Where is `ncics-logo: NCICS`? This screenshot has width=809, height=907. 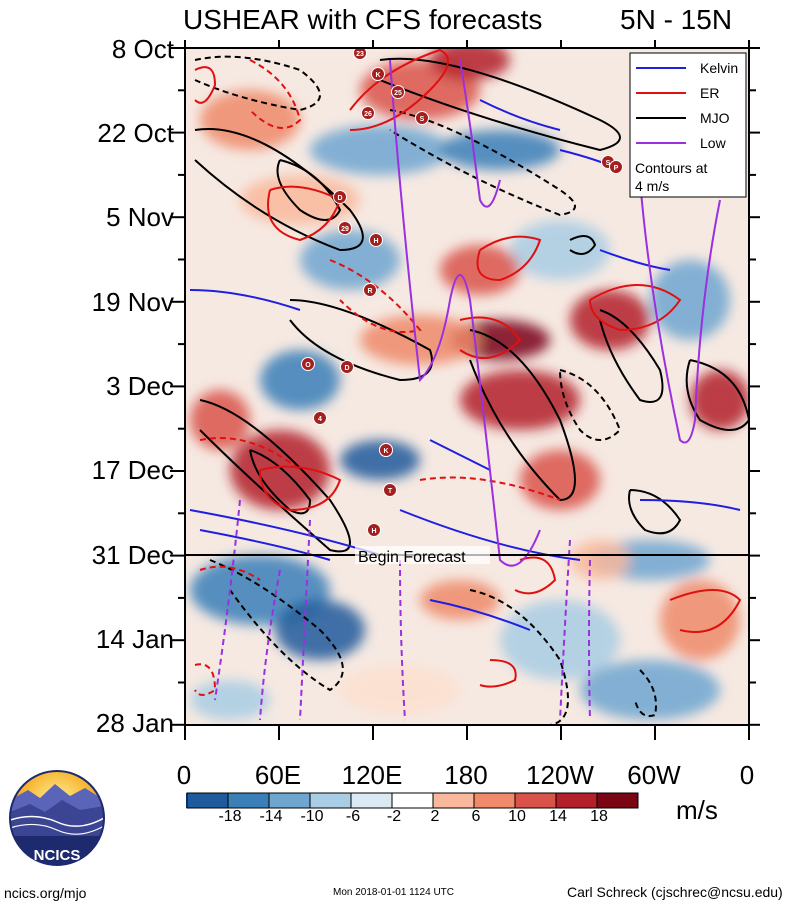
ncics-logo: NCICS is located at coordinates (57, 818).